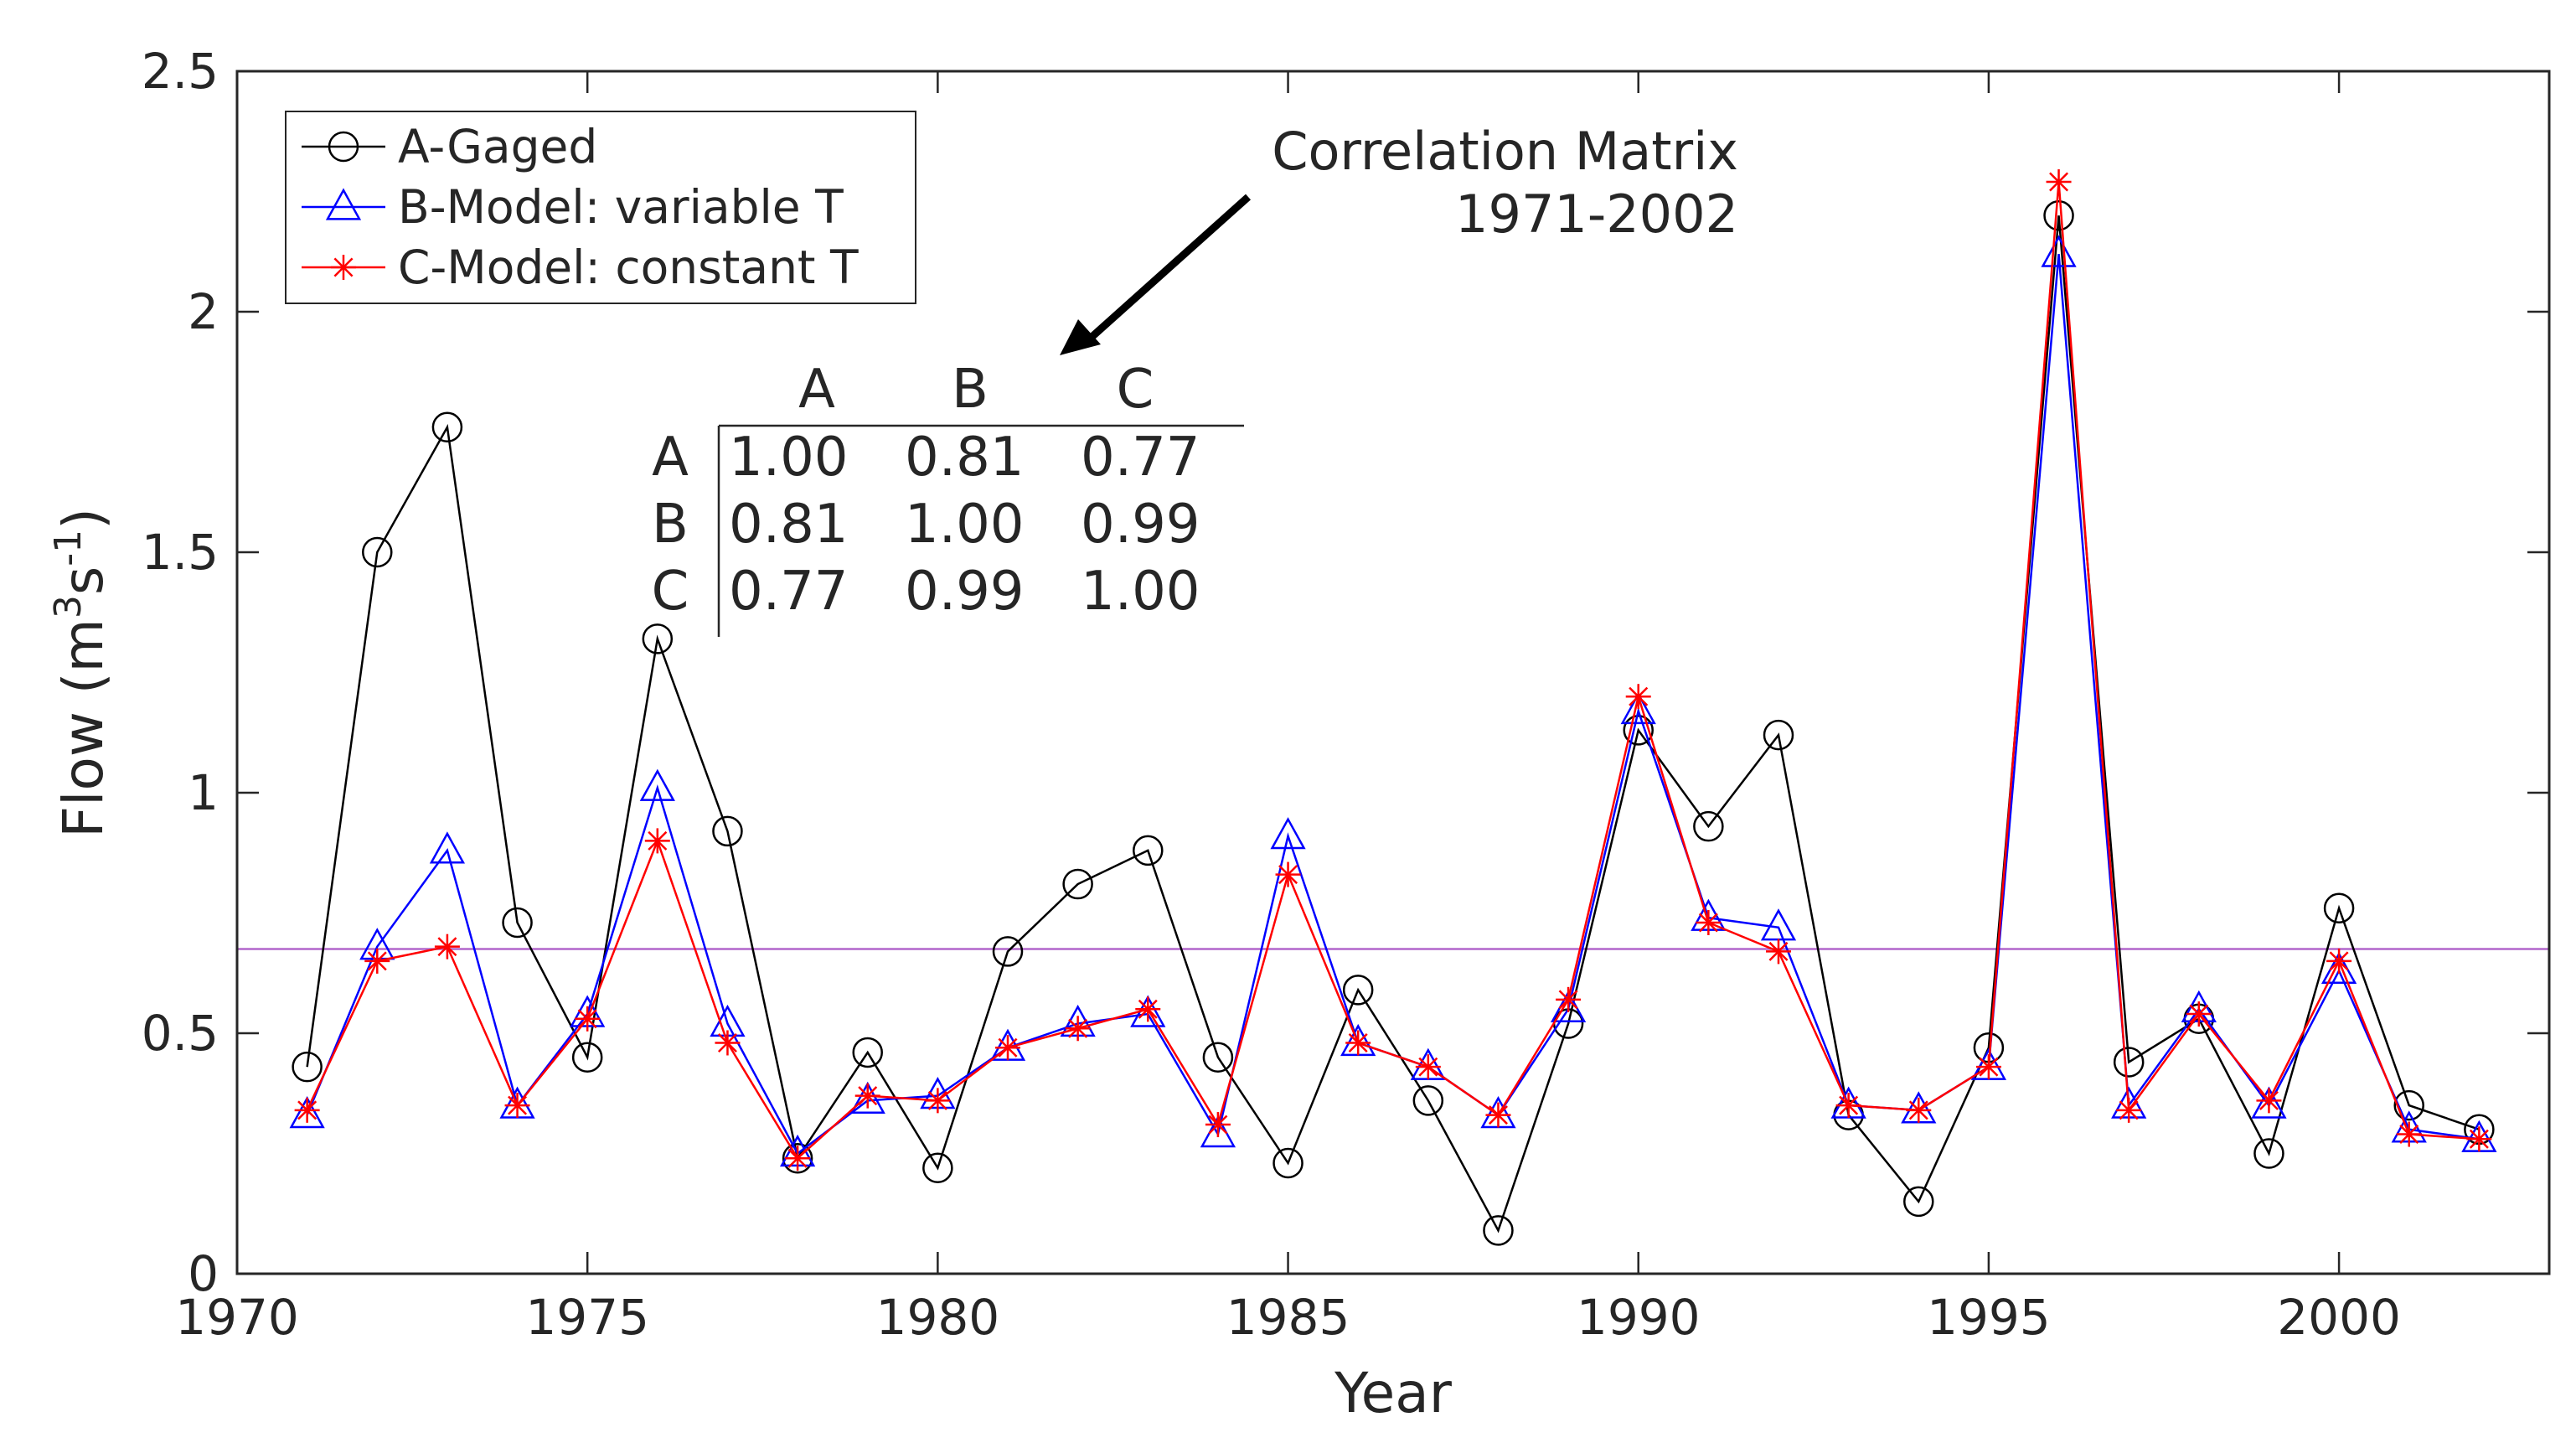  I want to click on matrix-column-header: C, so click(1135, 390).